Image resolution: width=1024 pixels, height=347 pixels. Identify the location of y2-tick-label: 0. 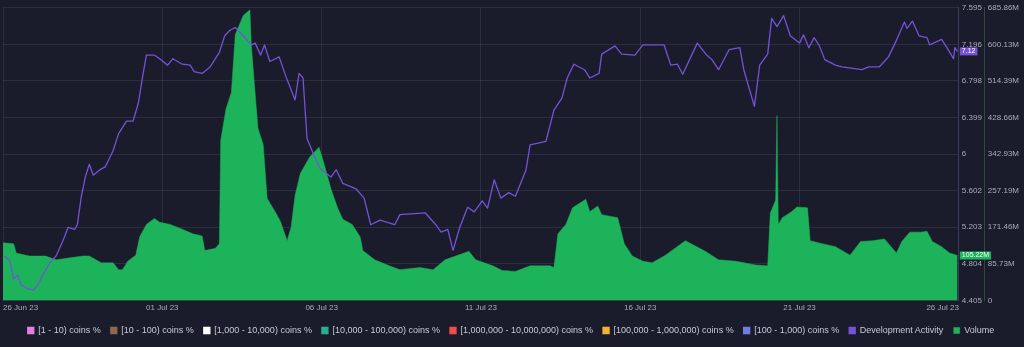
(990, 300).